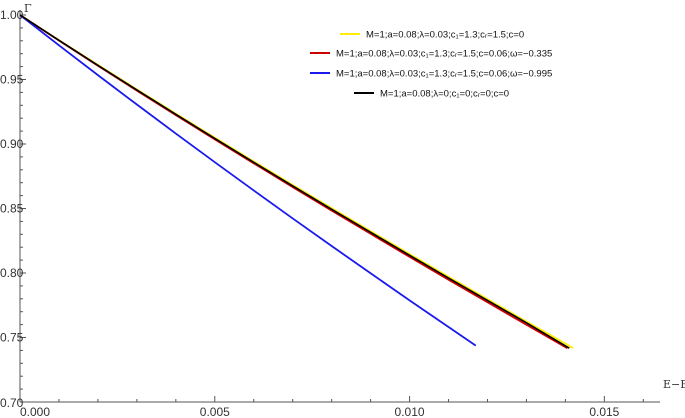 Image resolution: width=685 pixels, height=418 pixels. I want to click on legend-label-4: M=1;a=0.08;λ=0;c₁=0;cᵣ=0;c=0, so click(444, 94).